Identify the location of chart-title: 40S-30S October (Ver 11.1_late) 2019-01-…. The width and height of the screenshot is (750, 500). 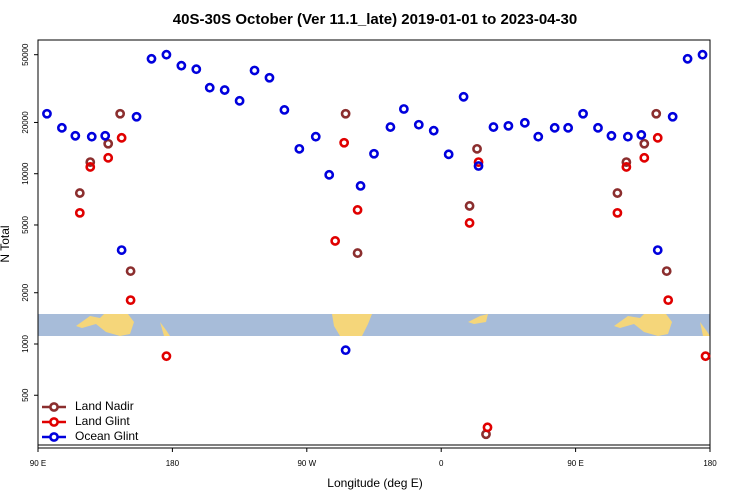
(375, 19).